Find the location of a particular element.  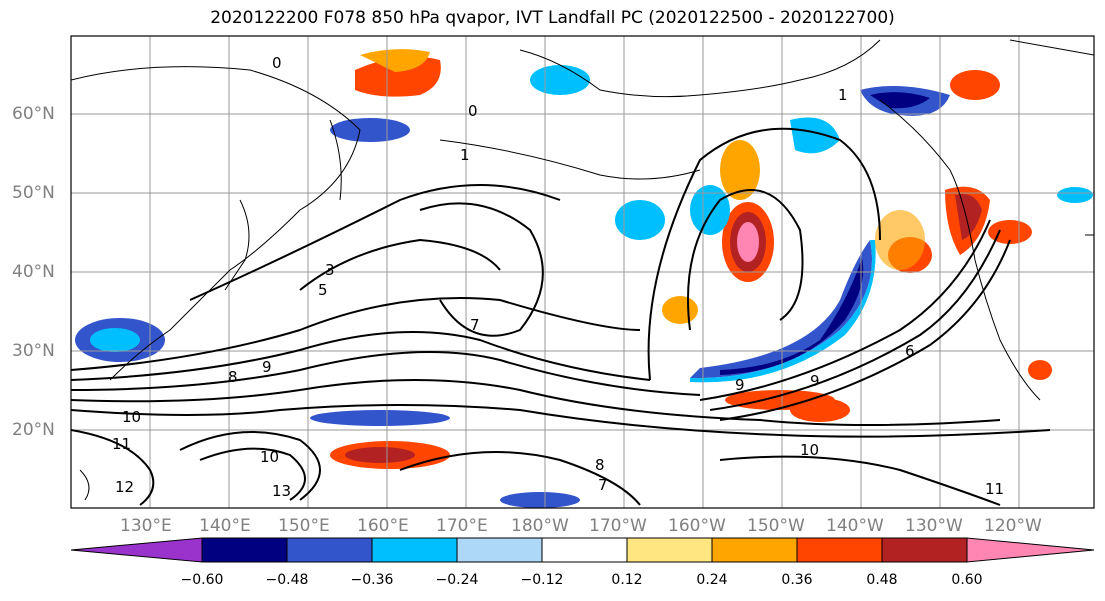

colorbar-tick-label: −0.60 is located at coordinates (202, 580).